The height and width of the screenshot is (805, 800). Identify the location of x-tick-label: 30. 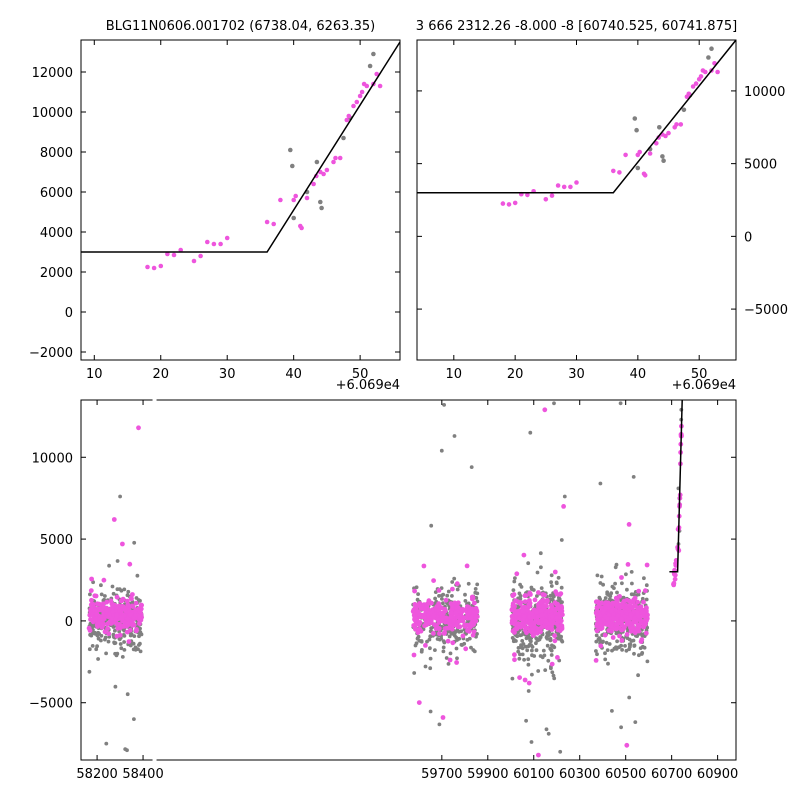
(227, 374).